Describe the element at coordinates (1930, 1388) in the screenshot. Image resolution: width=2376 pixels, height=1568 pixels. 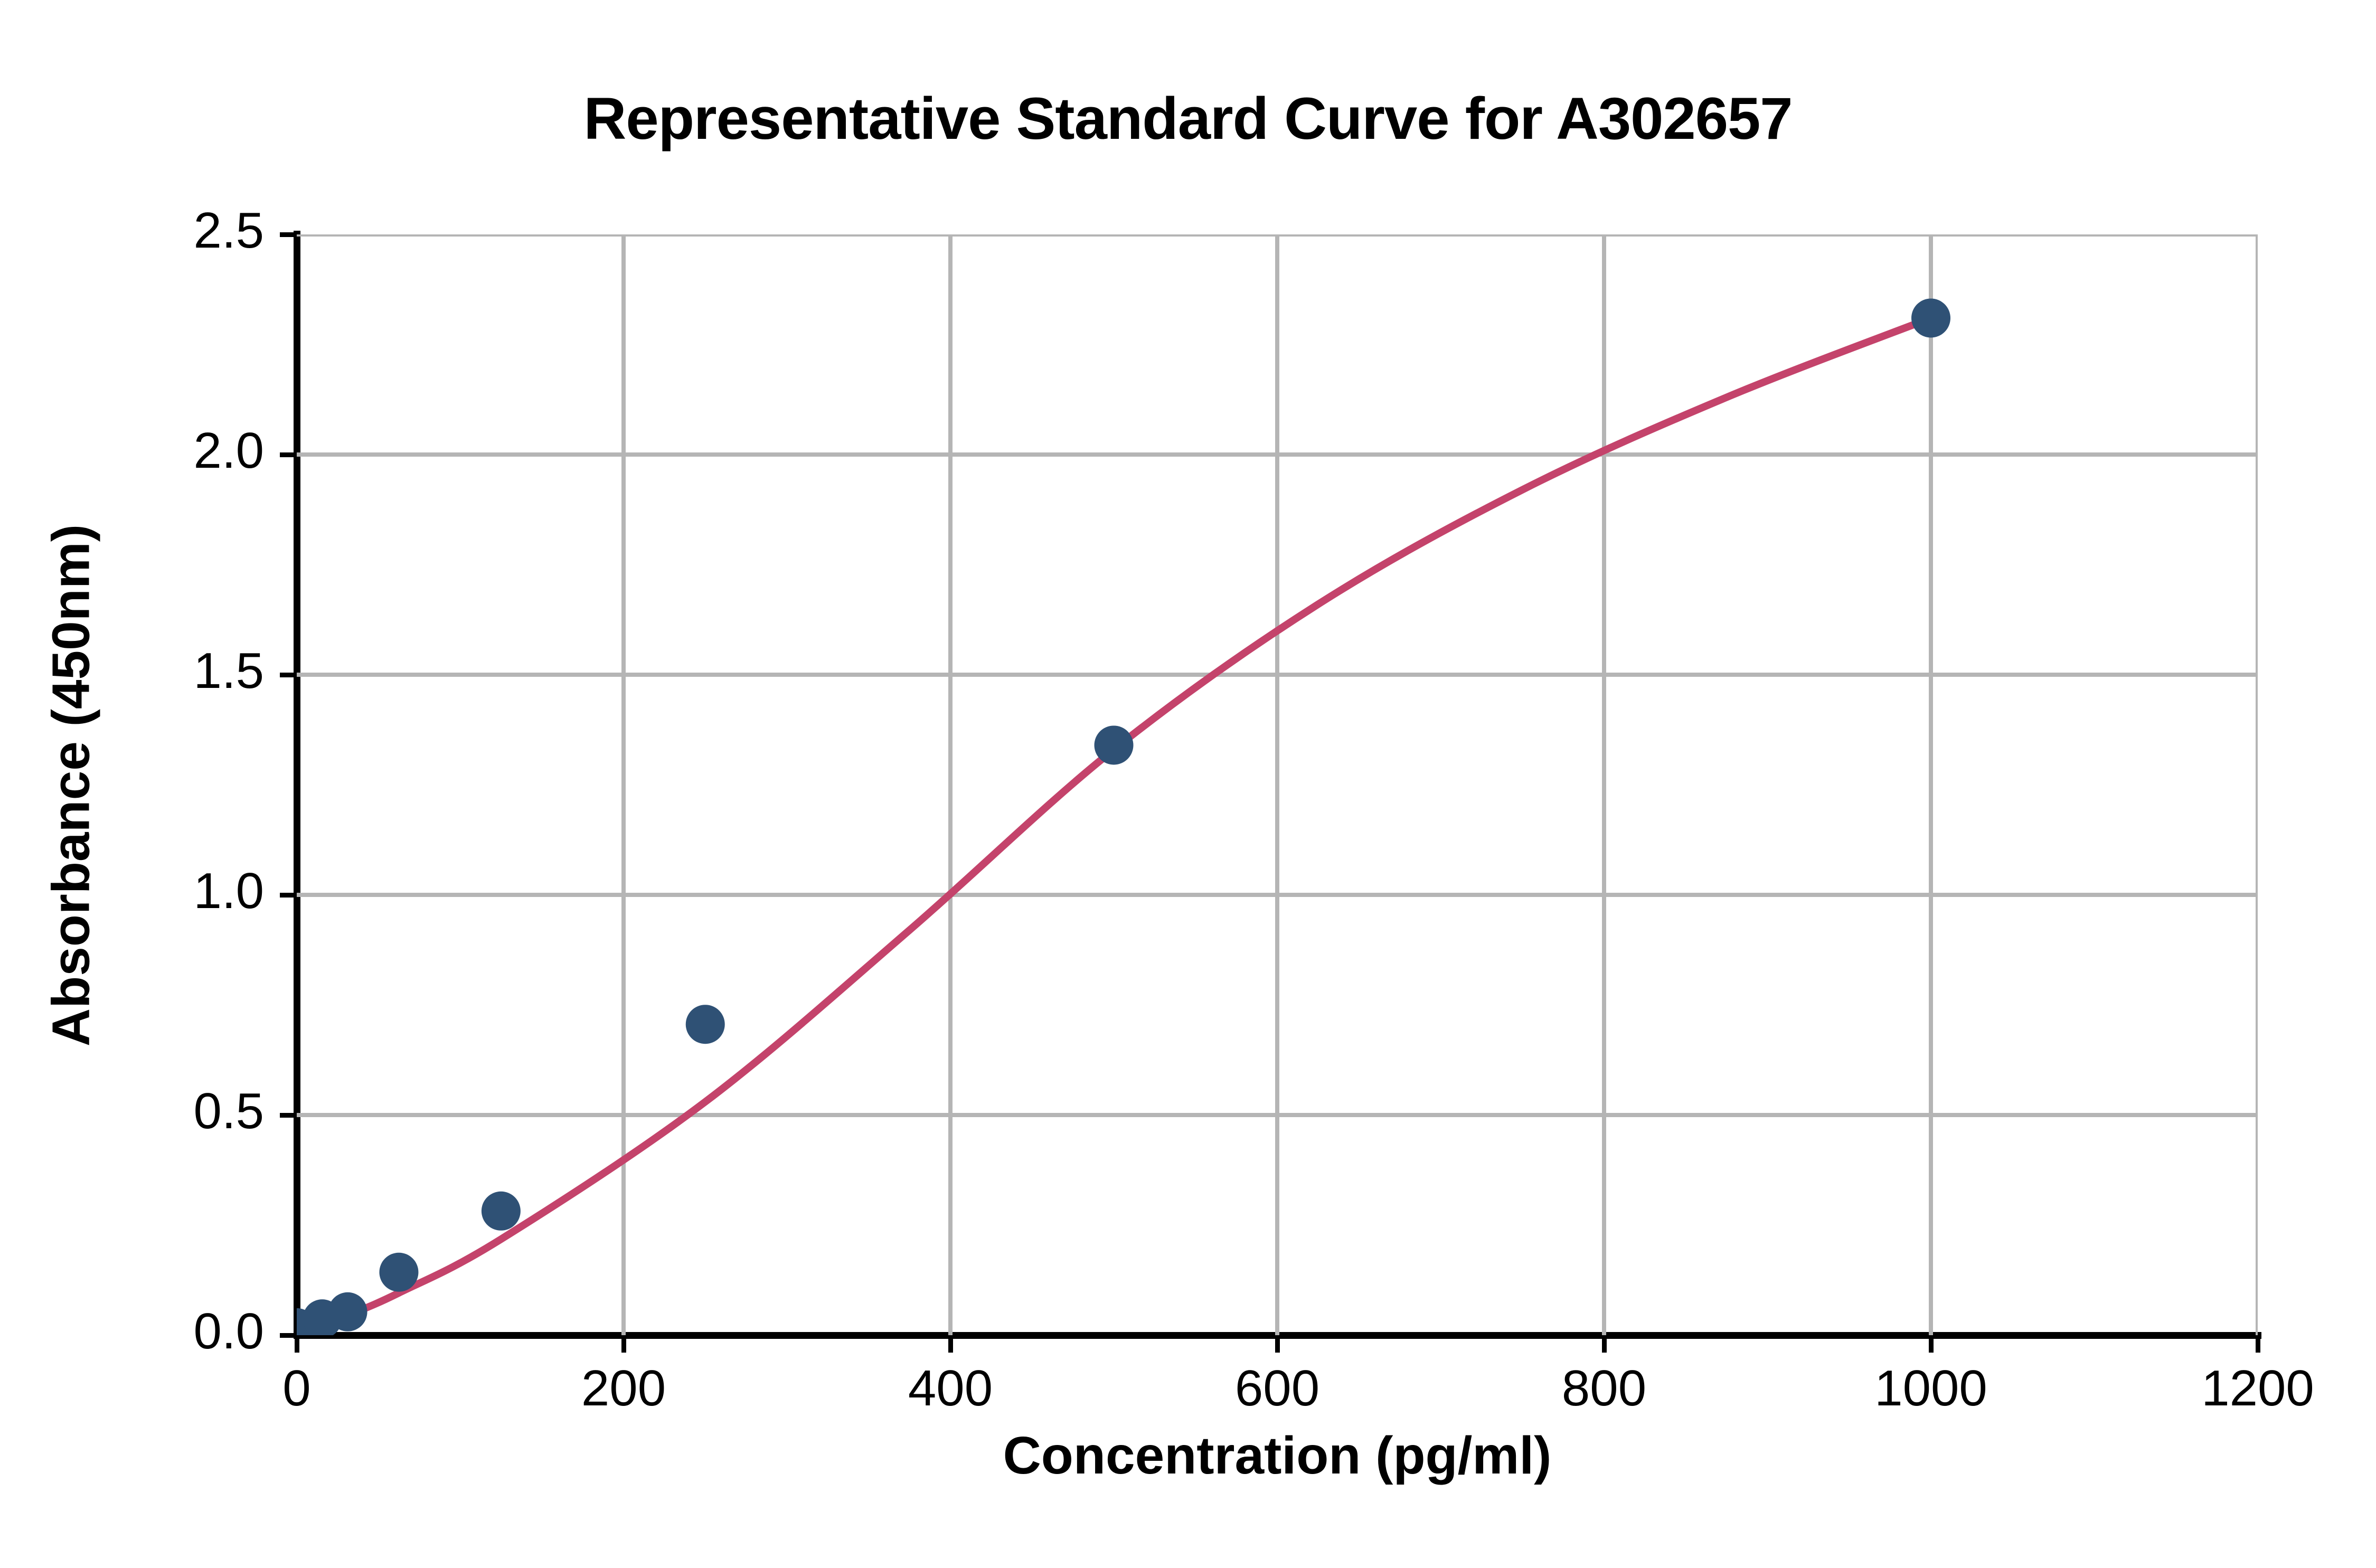
I see `x-tick-label: 1000` at that location.